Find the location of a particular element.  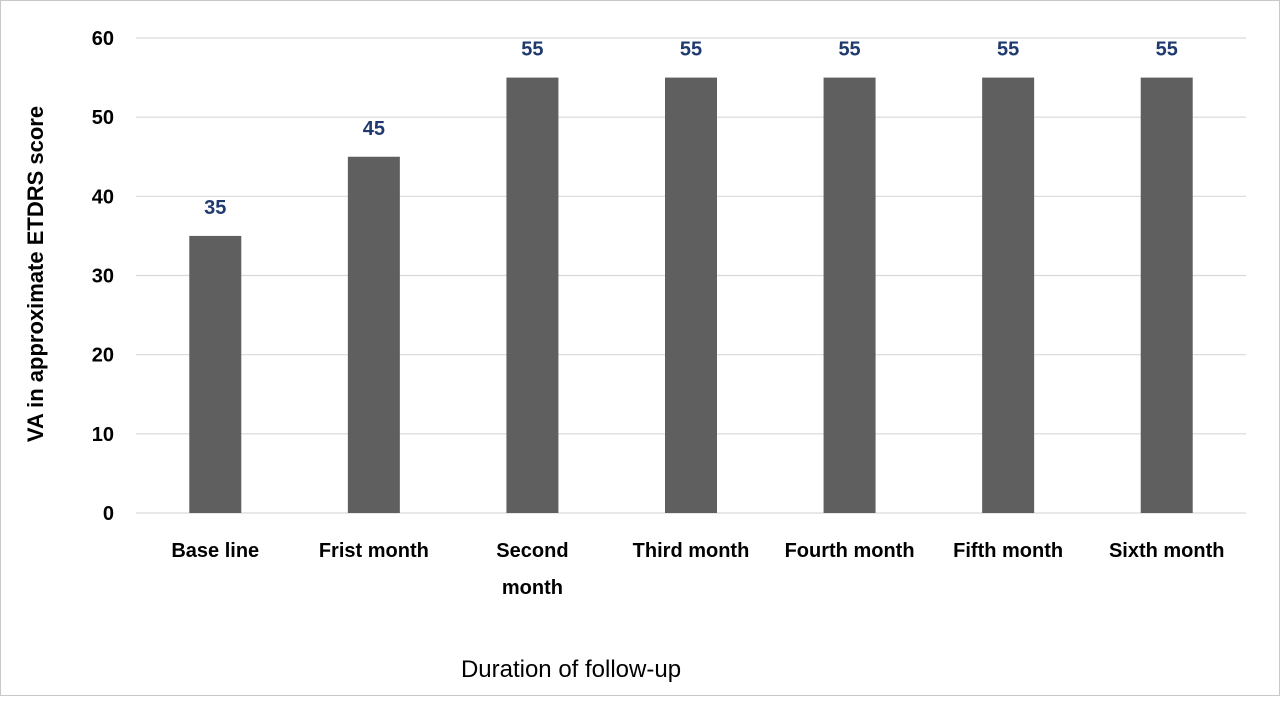

y-tick-label: 10 is located at coordinates (103, 435).